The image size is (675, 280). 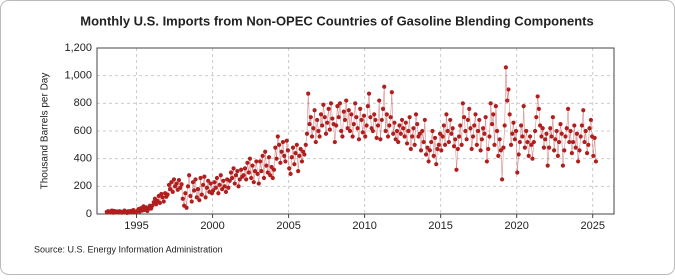 I want to click on y-tick-label: 400, so click(x=83, y=159).